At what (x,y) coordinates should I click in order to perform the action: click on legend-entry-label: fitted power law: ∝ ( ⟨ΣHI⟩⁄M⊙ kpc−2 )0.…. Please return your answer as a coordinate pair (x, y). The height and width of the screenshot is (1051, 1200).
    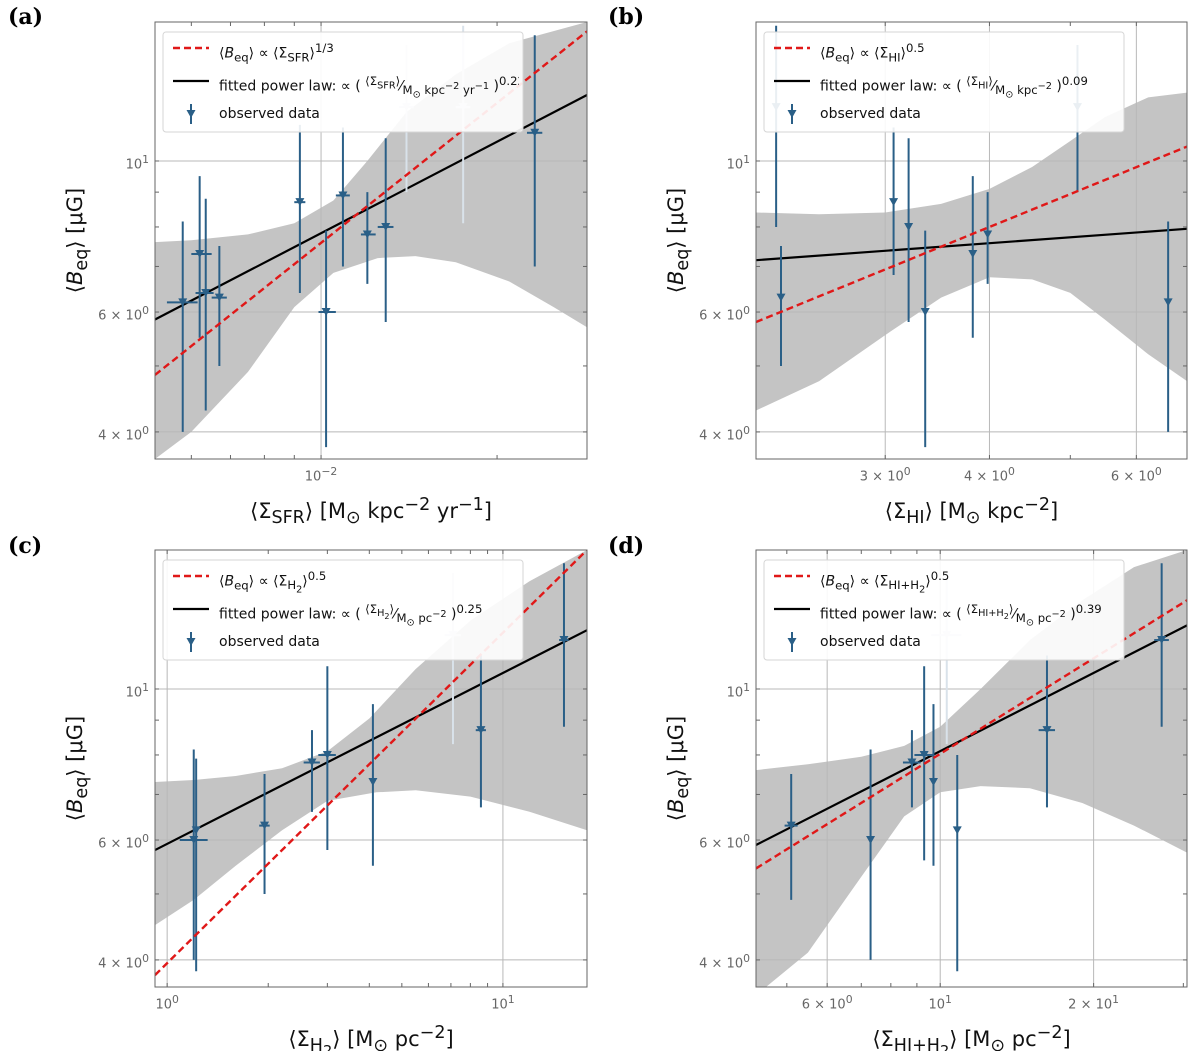
    Looking at the image, I should click on (954, 86).